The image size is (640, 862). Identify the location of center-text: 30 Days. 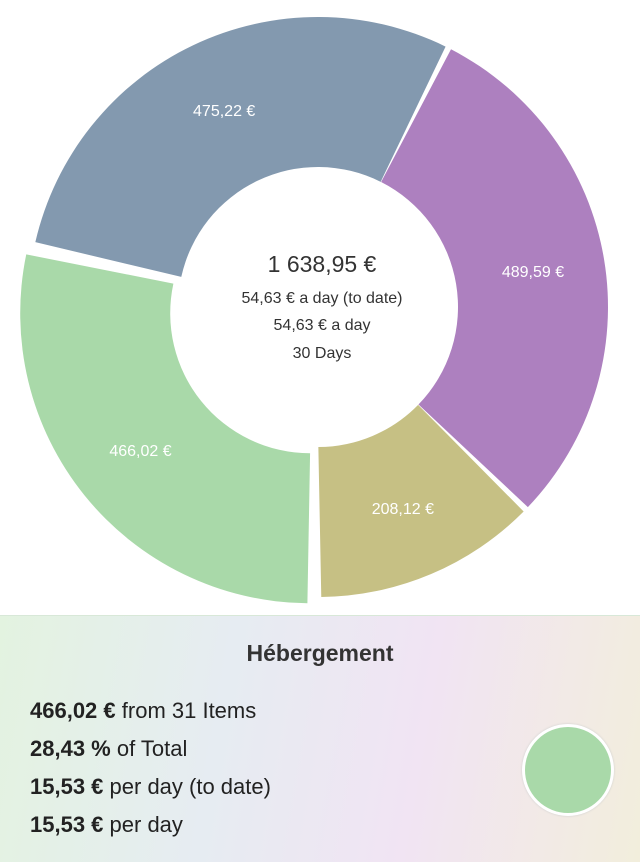
(322, 353).